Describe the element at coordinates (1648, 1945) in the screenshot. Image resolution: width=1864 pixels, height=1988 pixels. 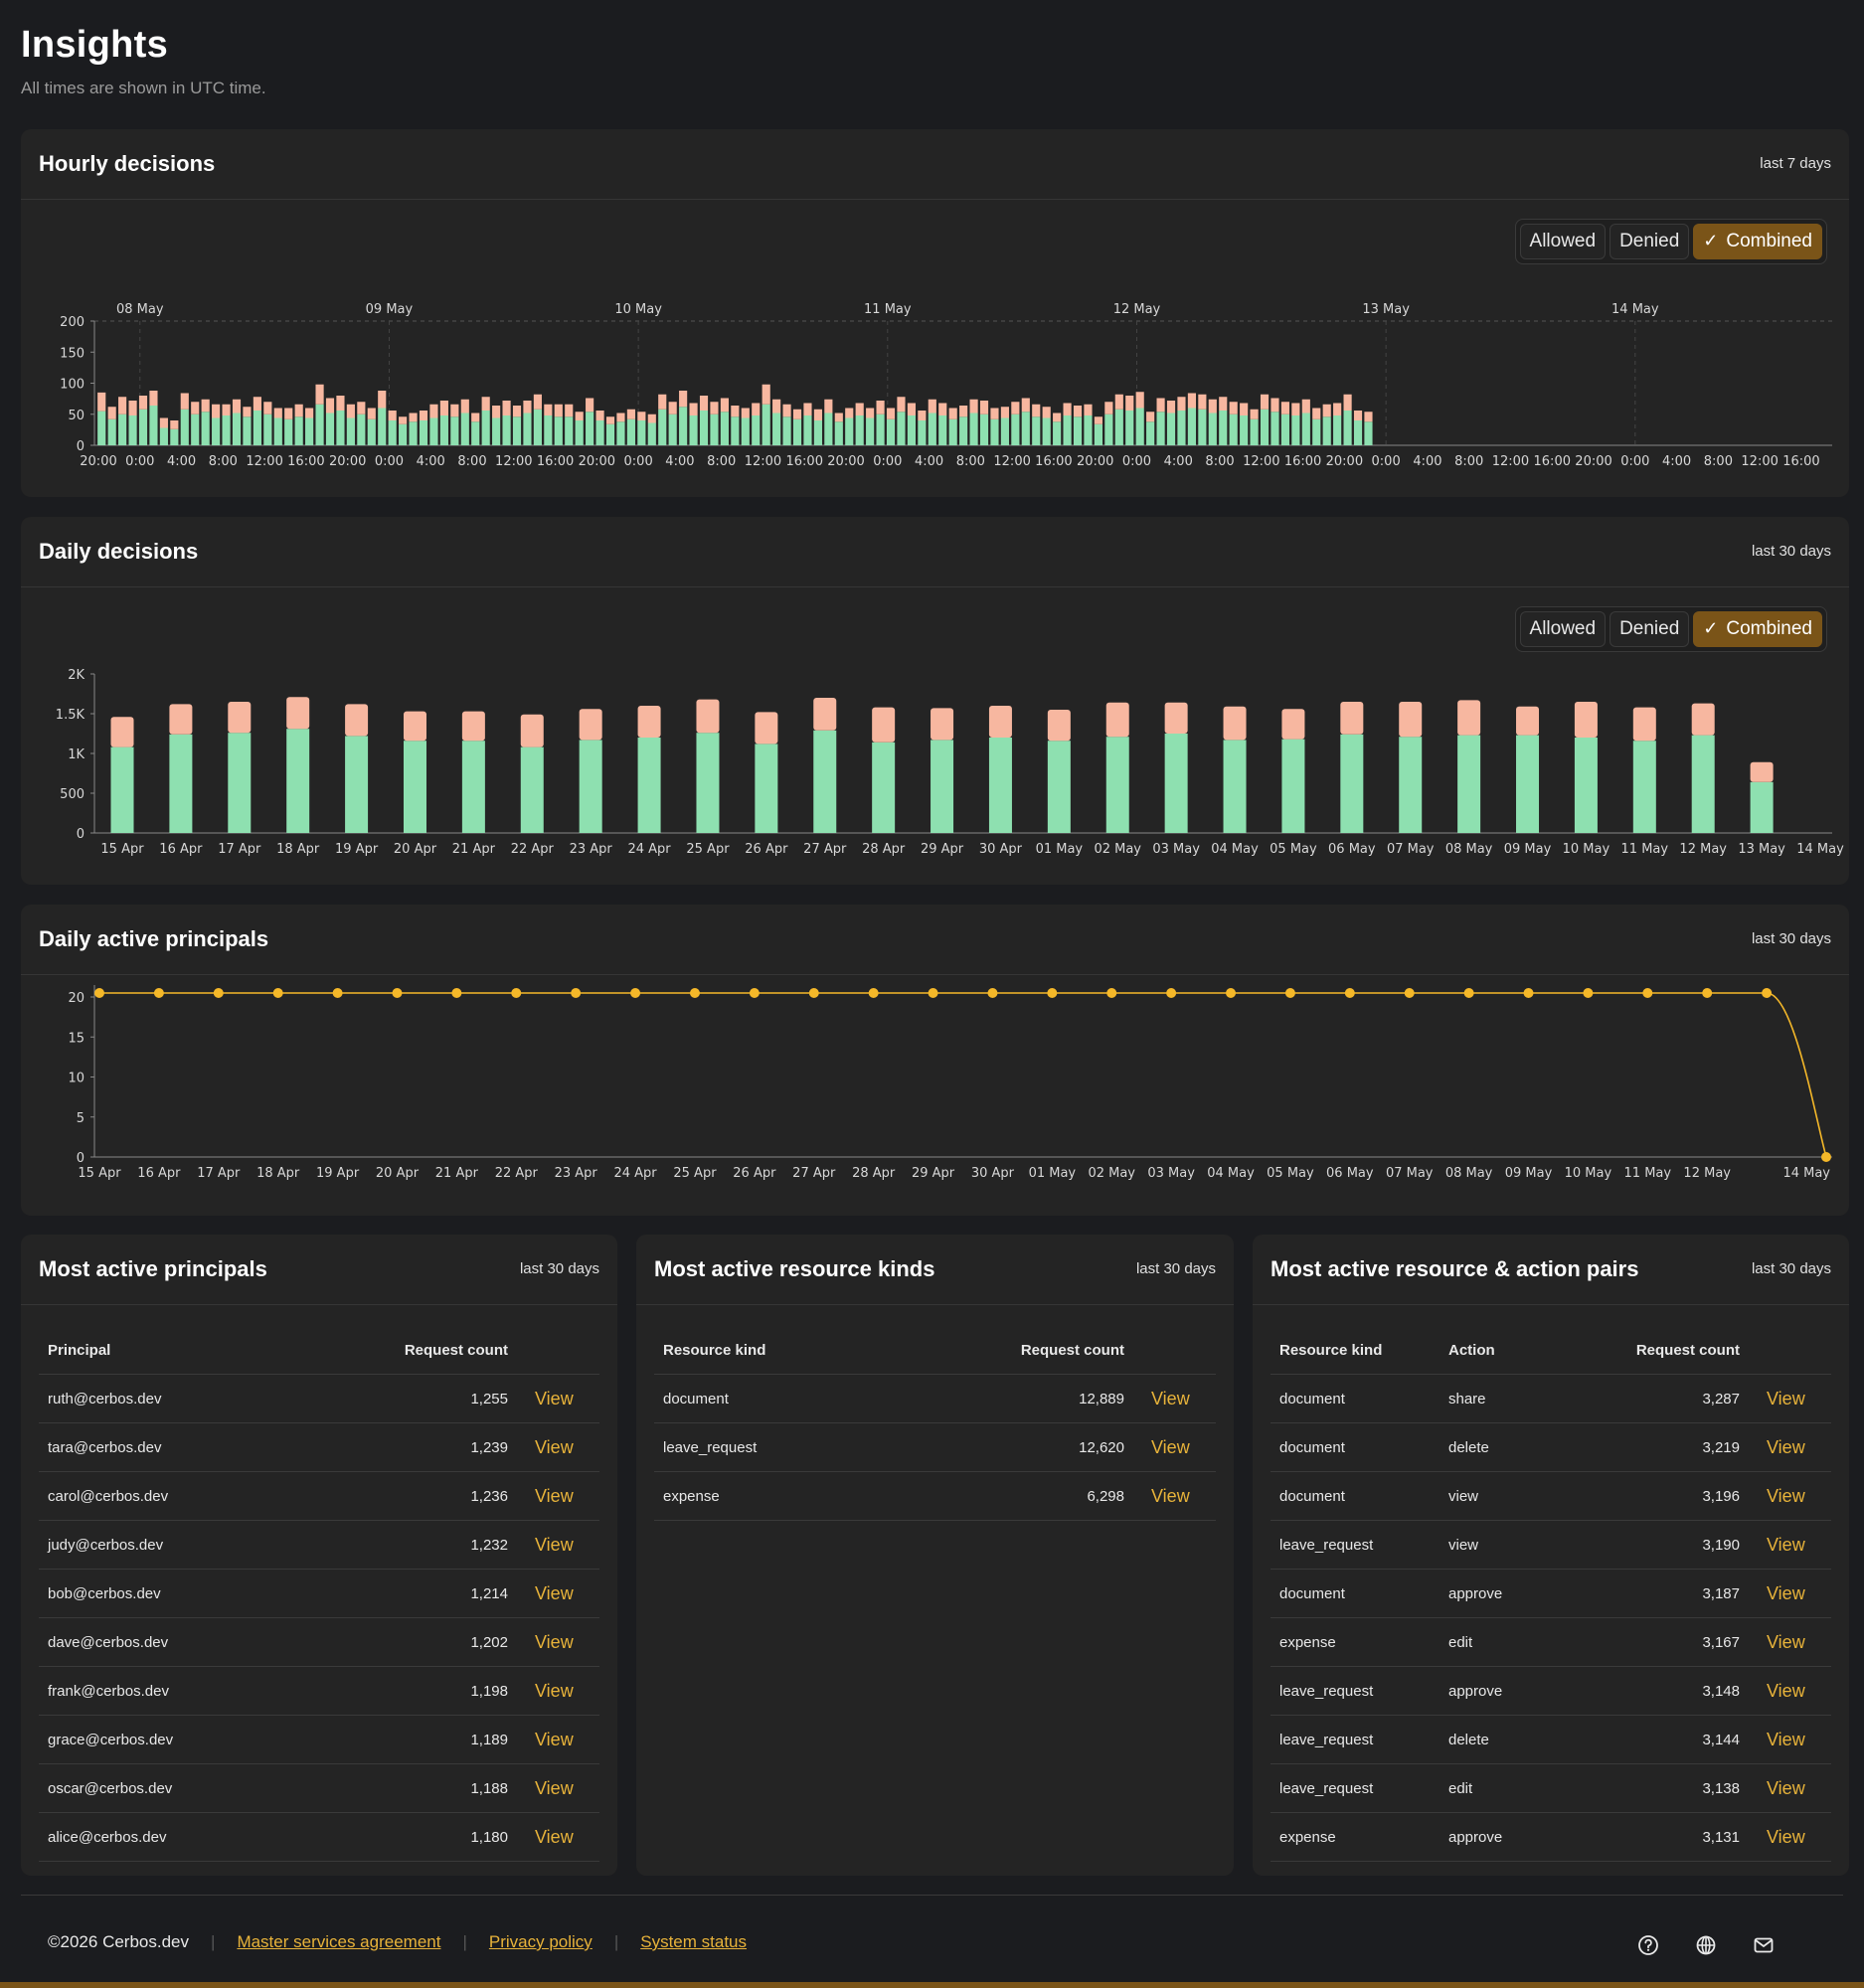
I see `help-icon` at that location.